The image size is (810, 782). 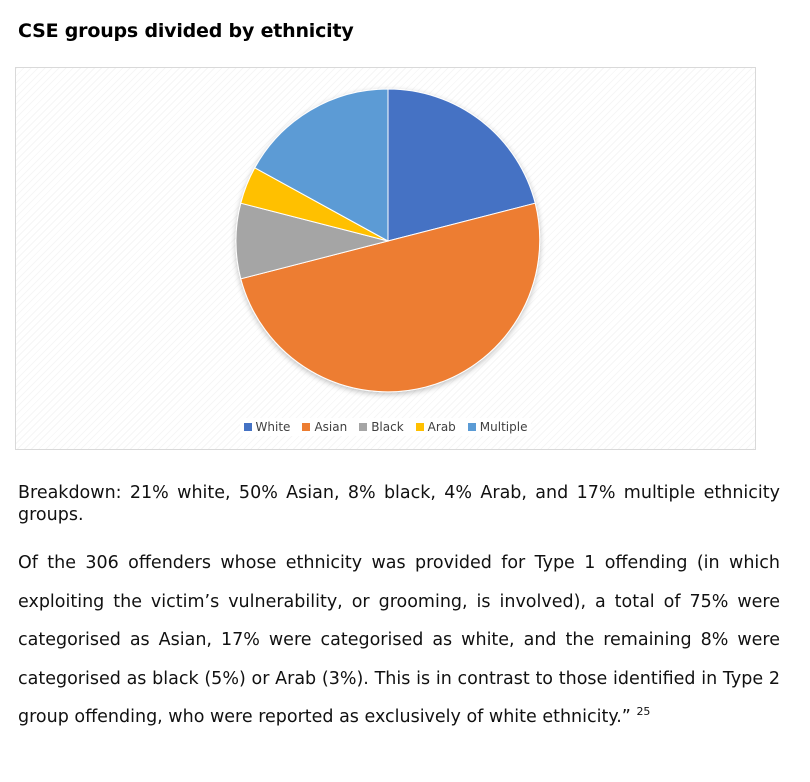 What do you see at coordinates (441, 427) in the screenshot?
I see `legend-label: Arab` at bounding box center [441, 427].